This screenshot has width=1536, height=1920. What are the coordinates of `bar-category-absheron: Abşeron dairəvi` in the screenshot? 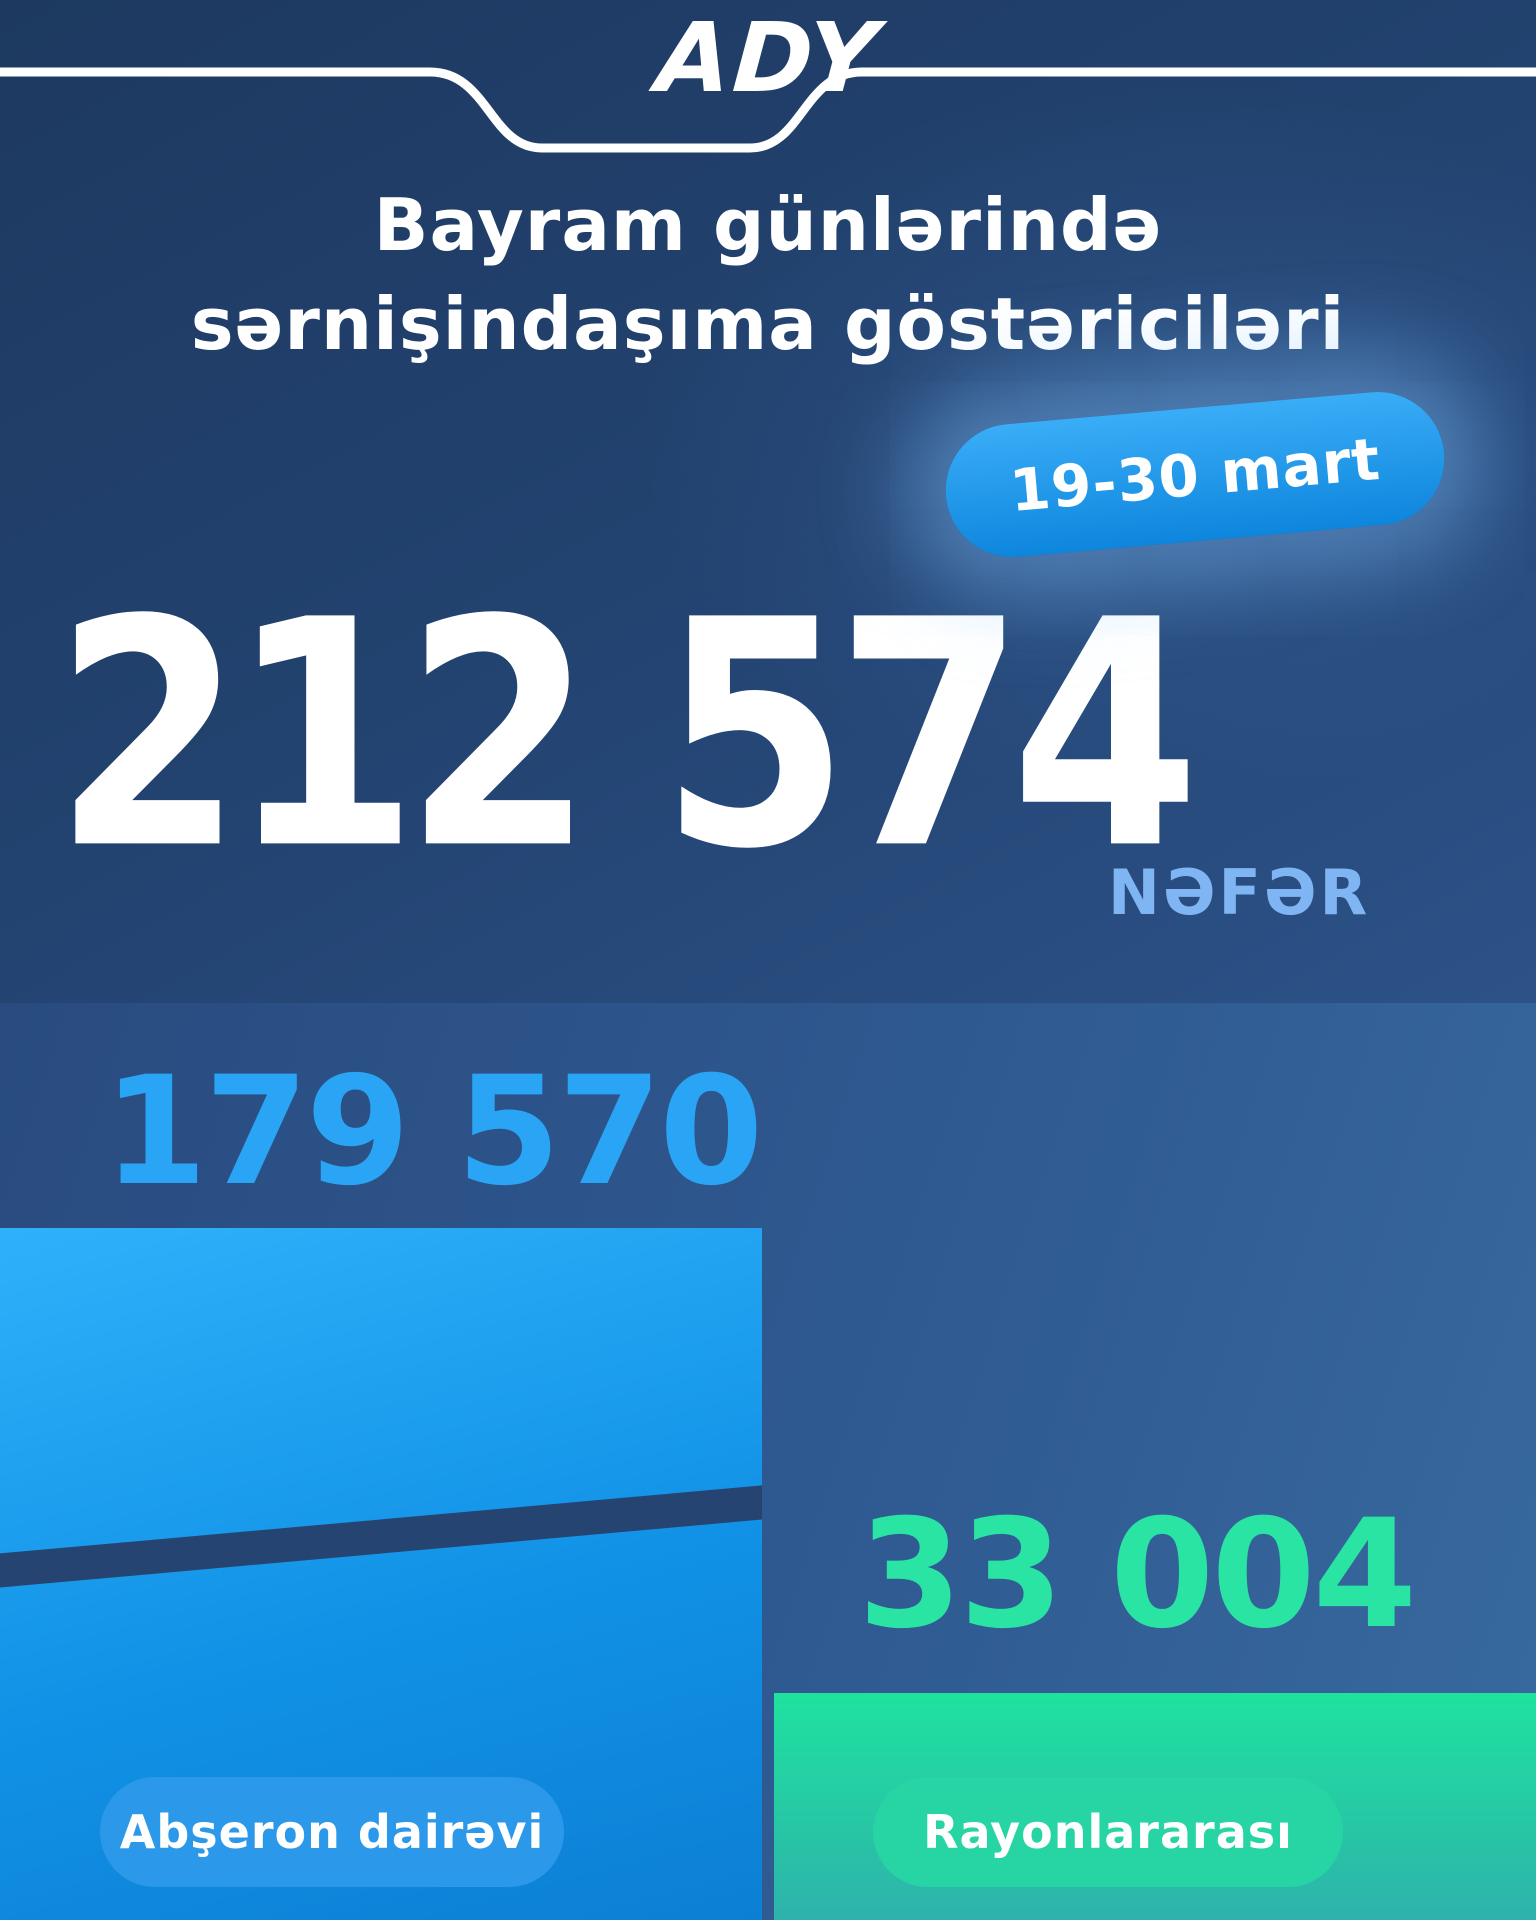 It's located at (332, 1832).